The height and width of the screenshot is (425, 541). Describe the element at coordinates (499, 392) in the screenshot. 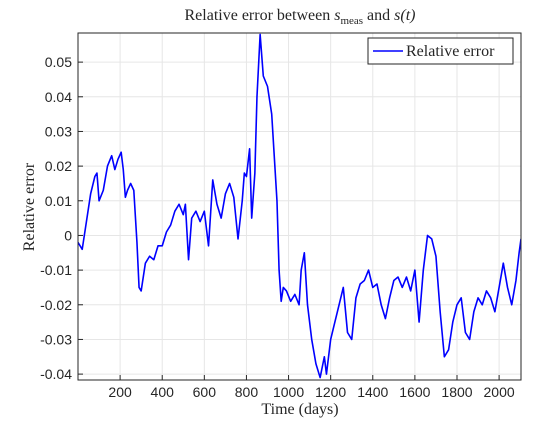

I see `x-tick-label: 2000` at that location.